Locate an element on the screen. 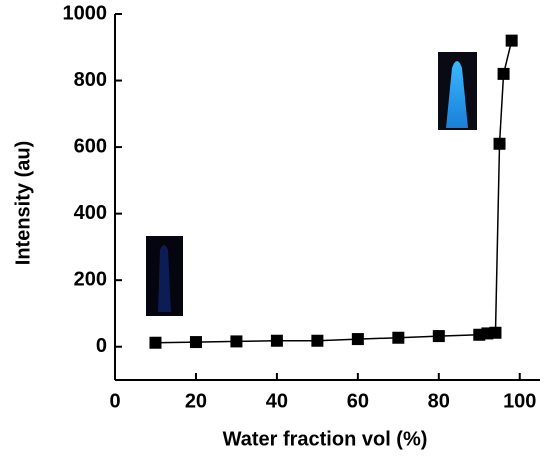 This screenshot has width=548, height=458. x-tick-label: 0 is located at coordinates (114, 401).